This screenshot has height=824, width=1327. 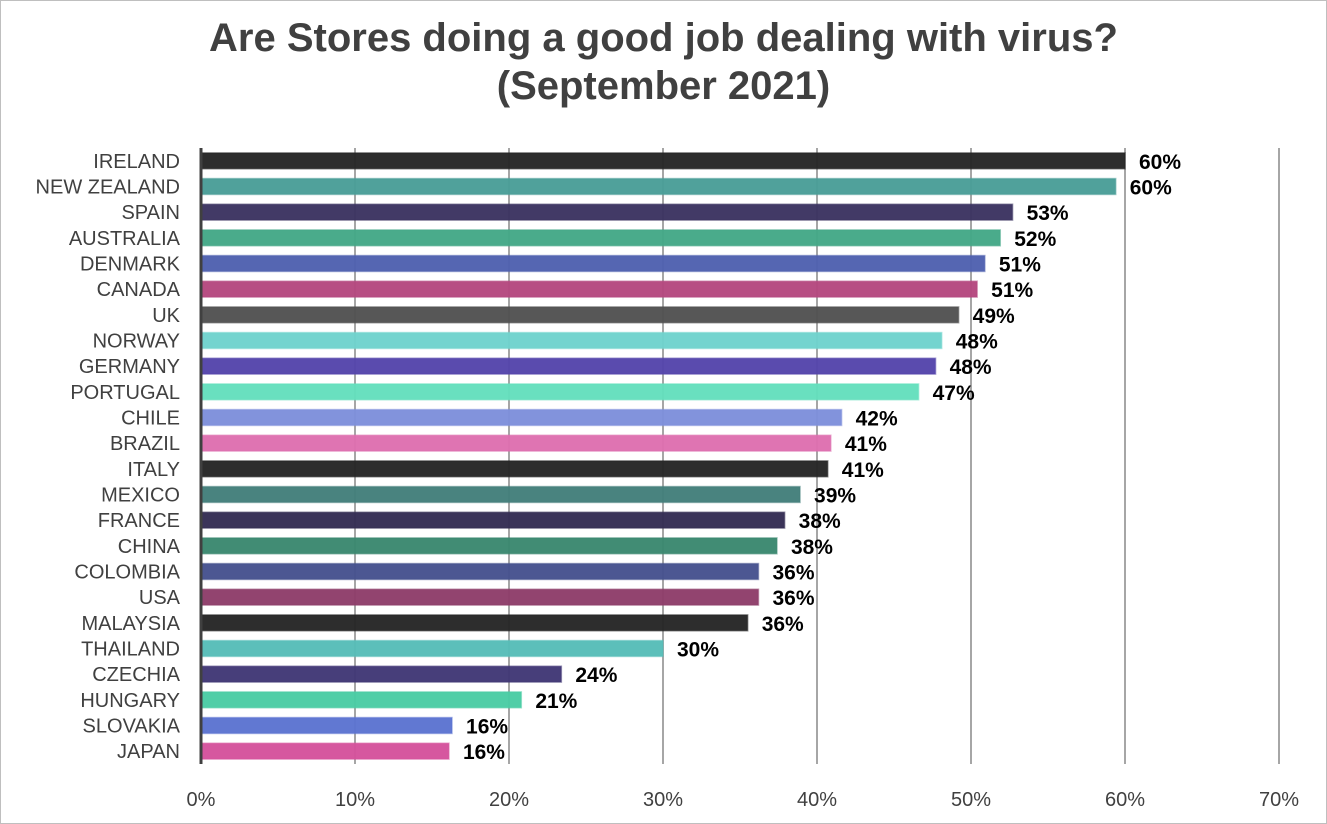 I want to click on x-tick-label: 20%, so click(x=509, y=800).